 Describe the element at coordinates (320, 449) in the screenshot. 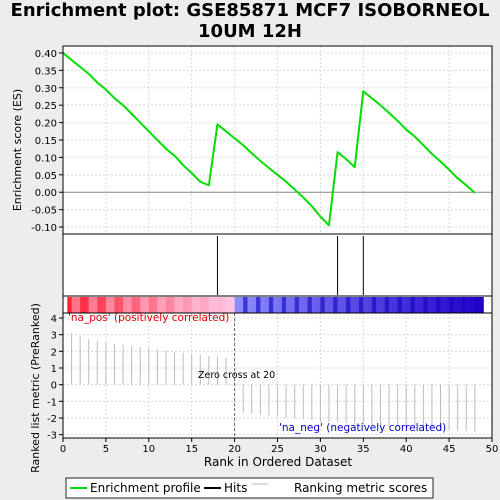

I see `x-tick-label: 30` at that location.